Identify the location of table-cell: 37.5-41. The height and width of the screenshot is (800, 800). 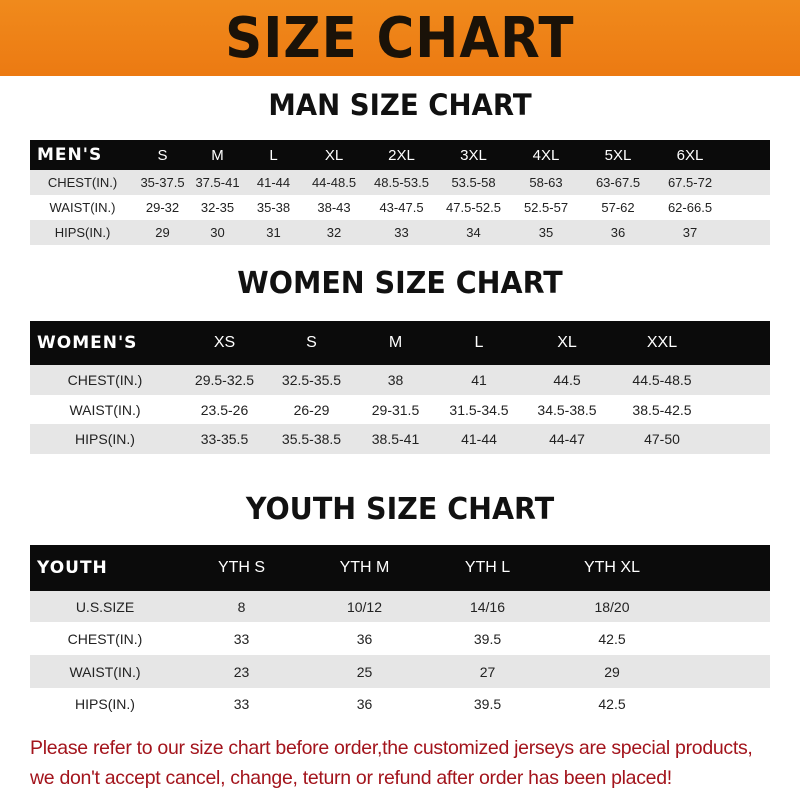
(217, 182).